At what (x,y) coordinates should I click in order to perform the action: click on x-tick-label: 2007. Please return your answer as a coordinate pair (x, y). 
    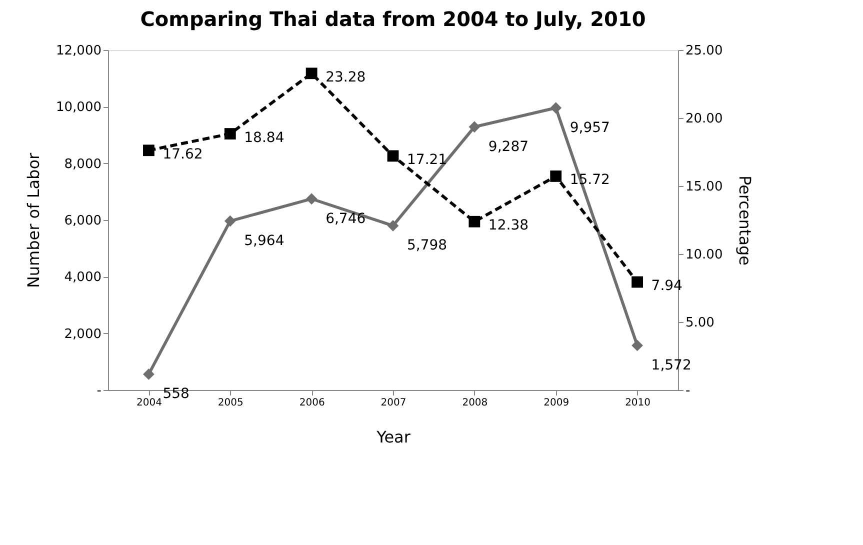
    Looking at the image, I should click on (393, 403).